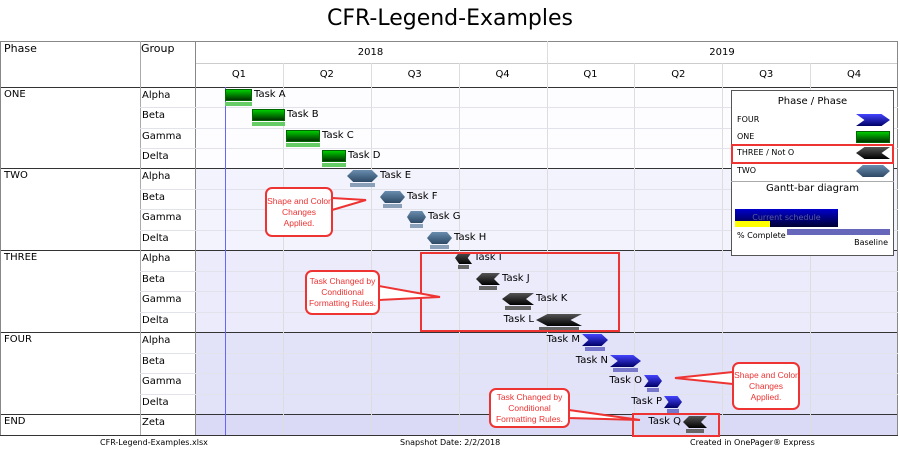 This screenshot has height=450, width=900. I want to click on gantt-legend-title: Gantt-bar diagram, so click(812, 188).